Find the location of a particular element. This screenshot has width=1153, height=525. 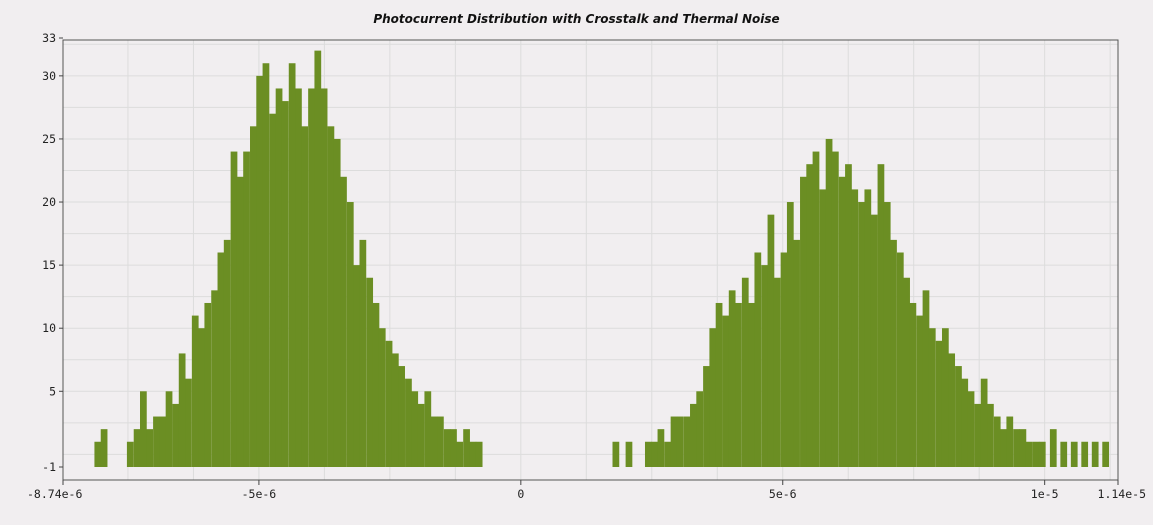

y-tick-label: 25 is located at coordinates (49, 139).